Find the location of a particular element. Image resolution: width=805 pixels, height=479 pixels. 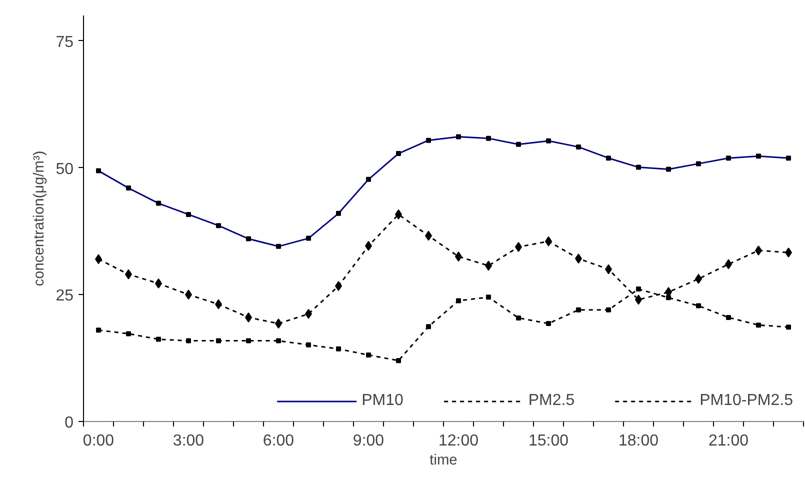

y-tick-label: 50 is located at coordinates (65, 169).